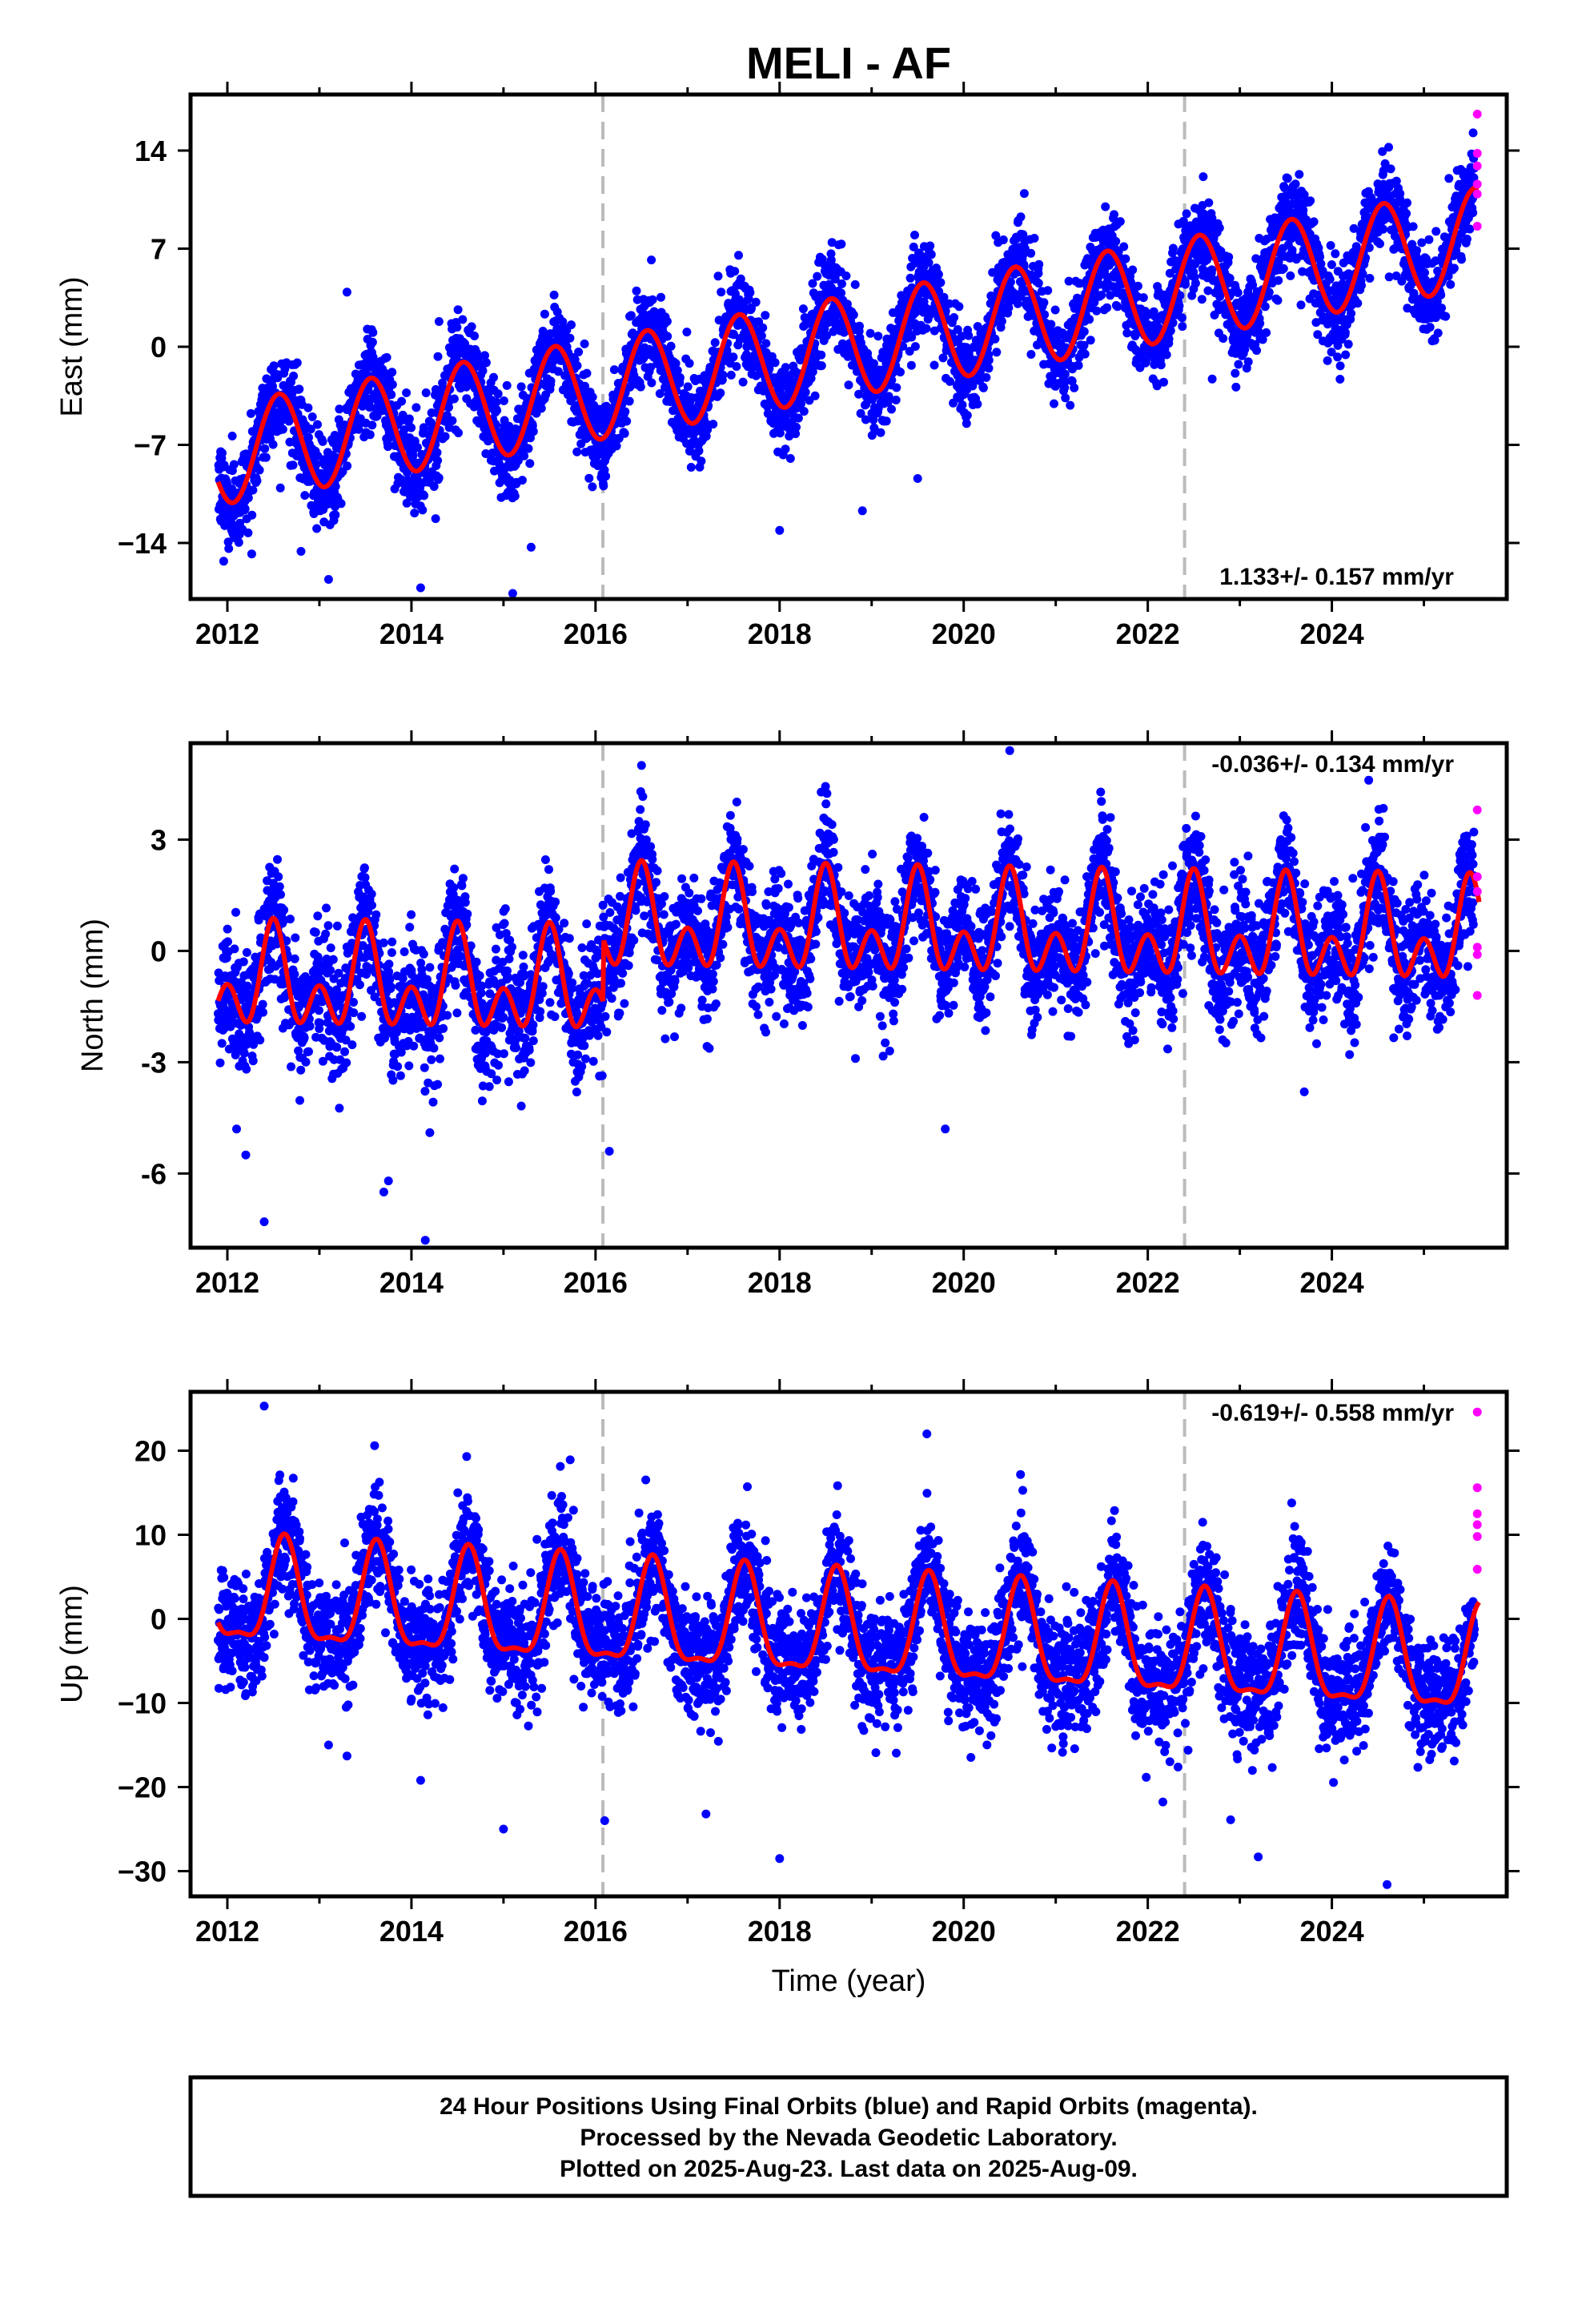 This screenshot has width=1582, height=2324. Describe the element at coordinates (72, 346) in the screenshot. I see `y-axis-label: East (mm)` at that location.